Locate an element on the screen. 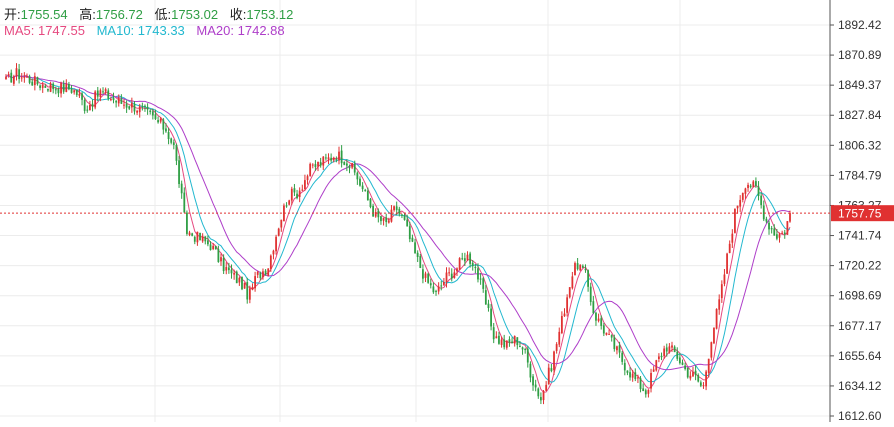 This screenshot has height=427, width=894. ma5-label: MA5: is located at coordinates (19, 30).